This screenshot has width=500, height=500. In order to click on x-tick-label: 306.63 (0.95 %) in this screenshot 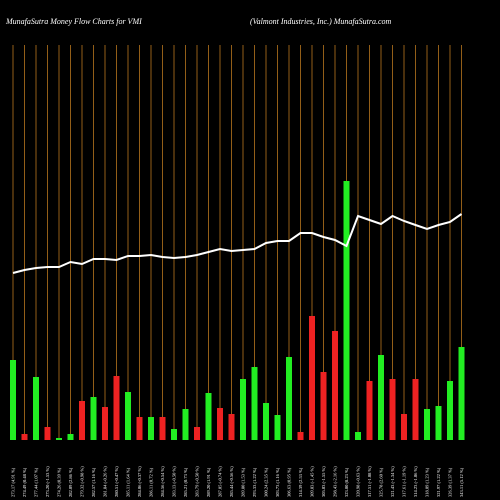, I will do `click(289, 482)`.